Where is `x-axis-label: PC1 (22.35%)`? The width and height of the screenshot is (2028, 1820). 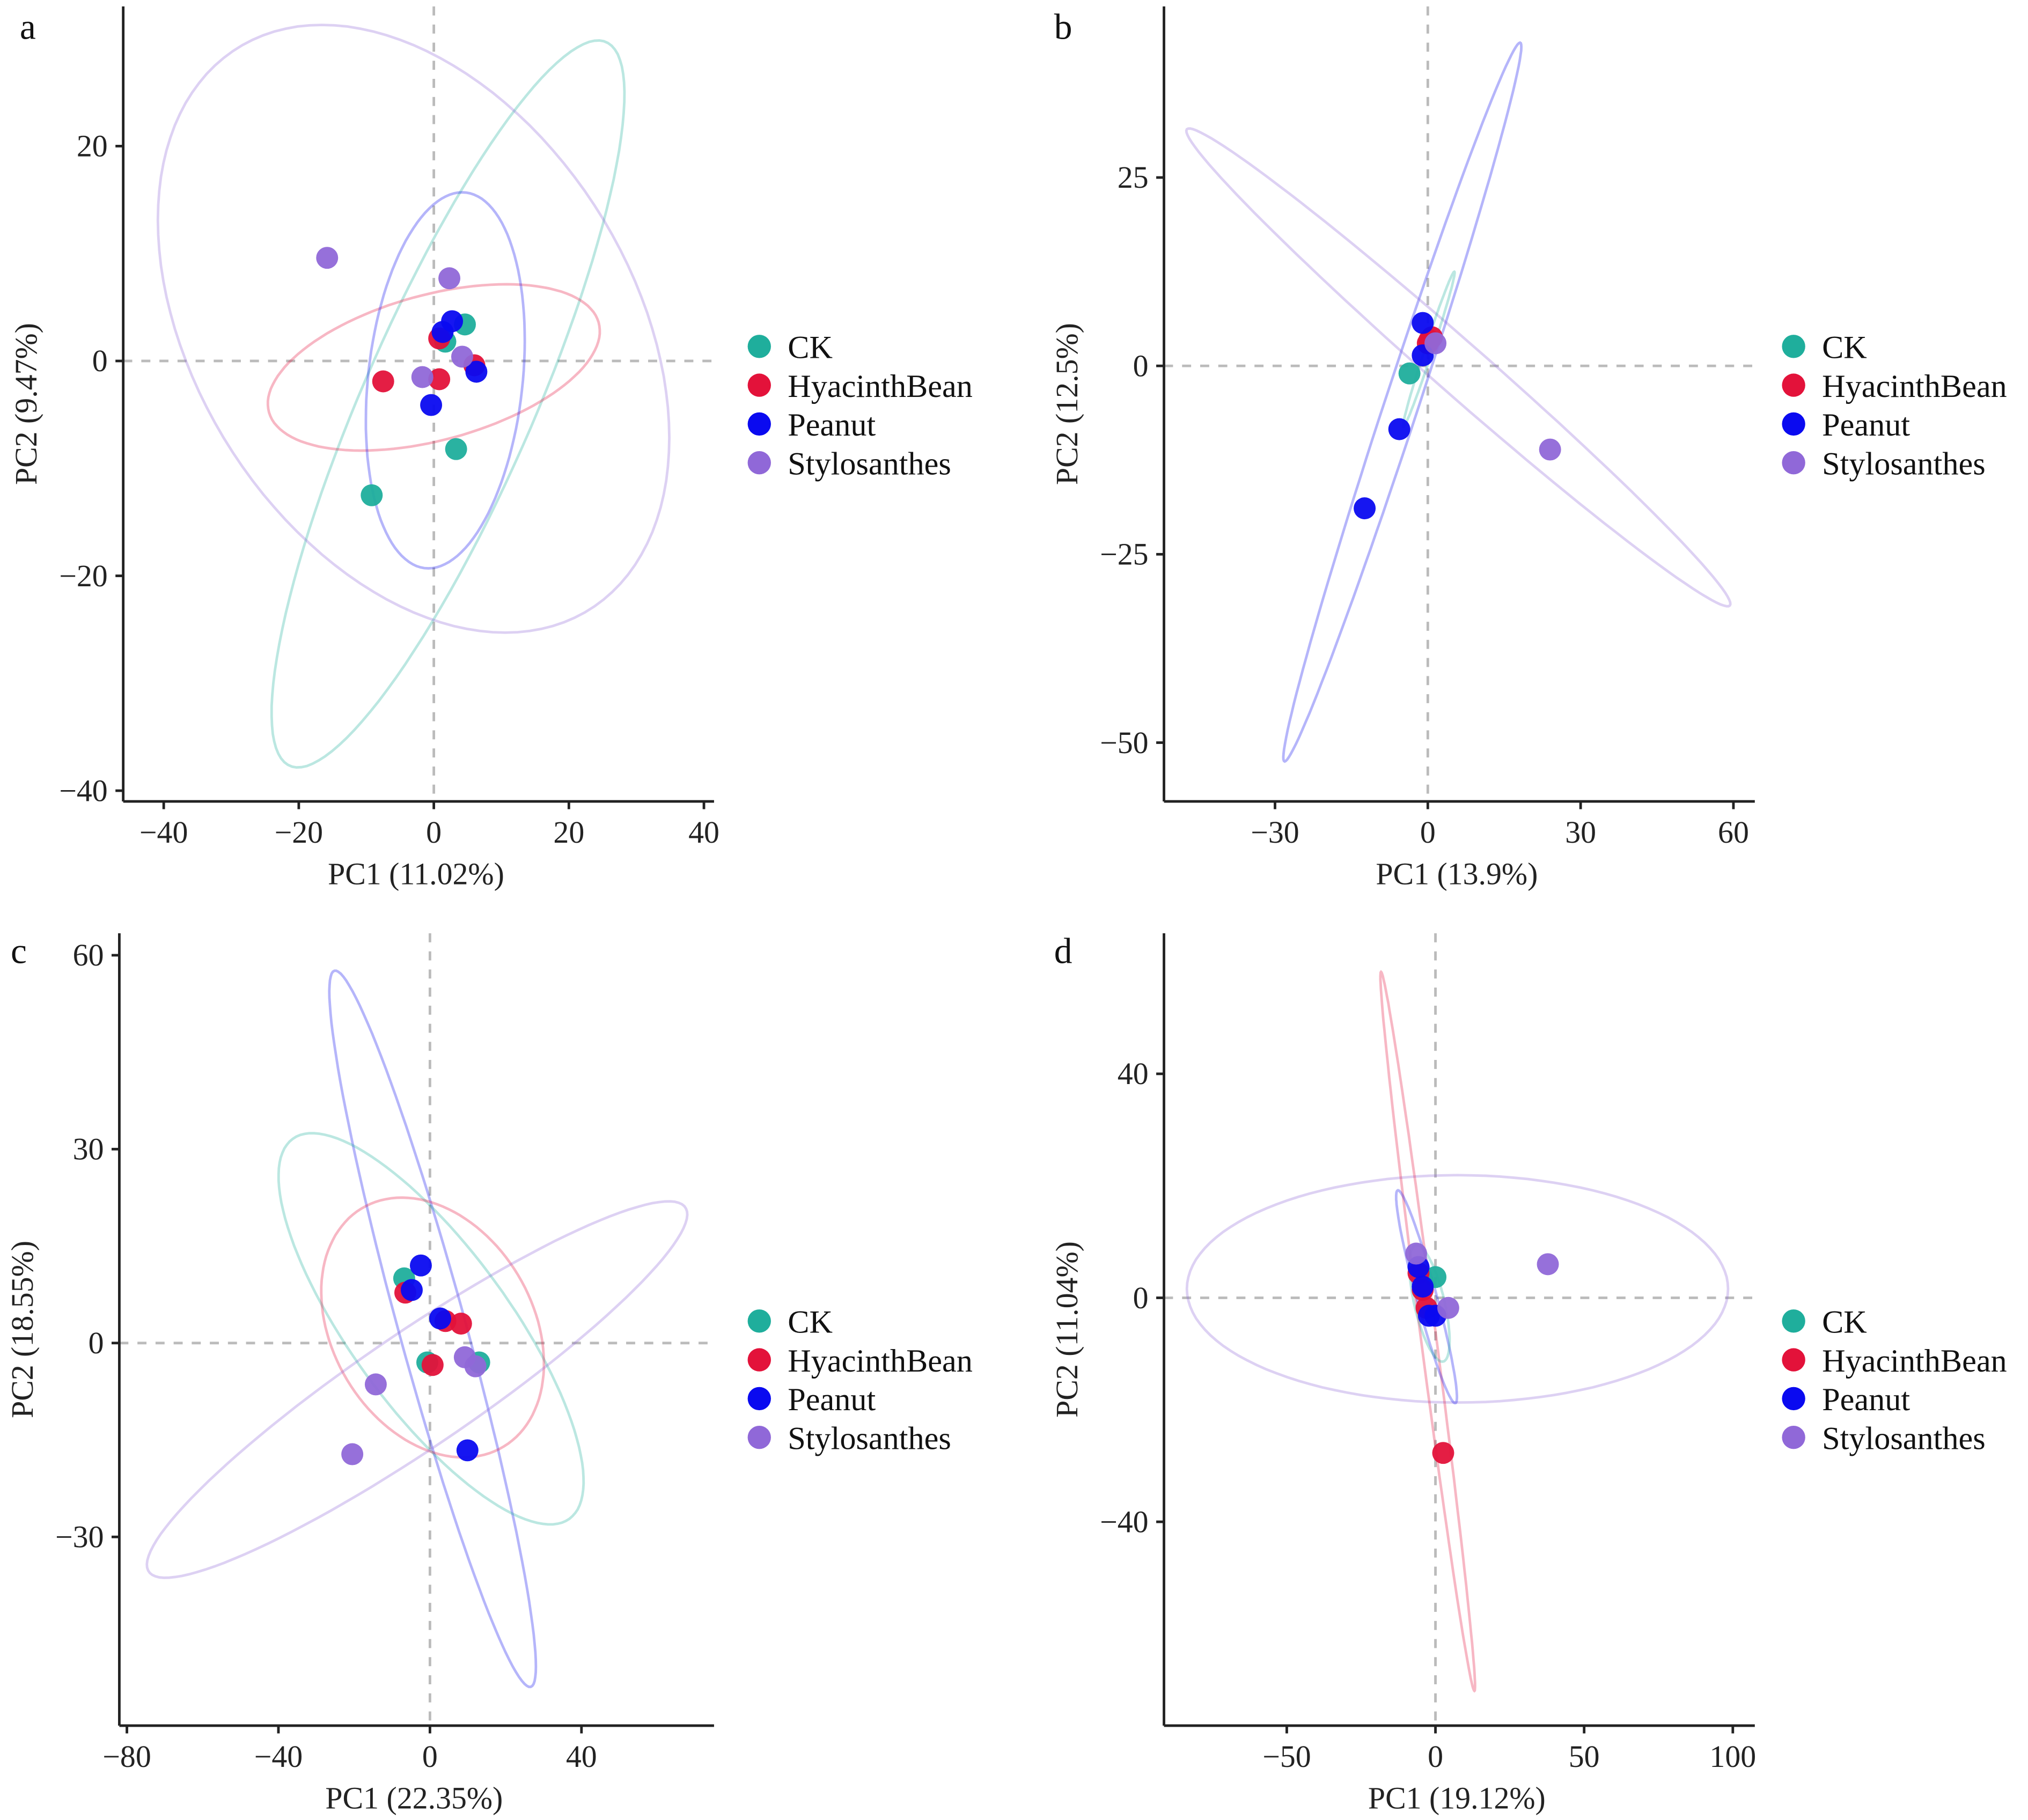
x-axis-label: PC1 (22.35%) is located at coordinates (414, 1797).